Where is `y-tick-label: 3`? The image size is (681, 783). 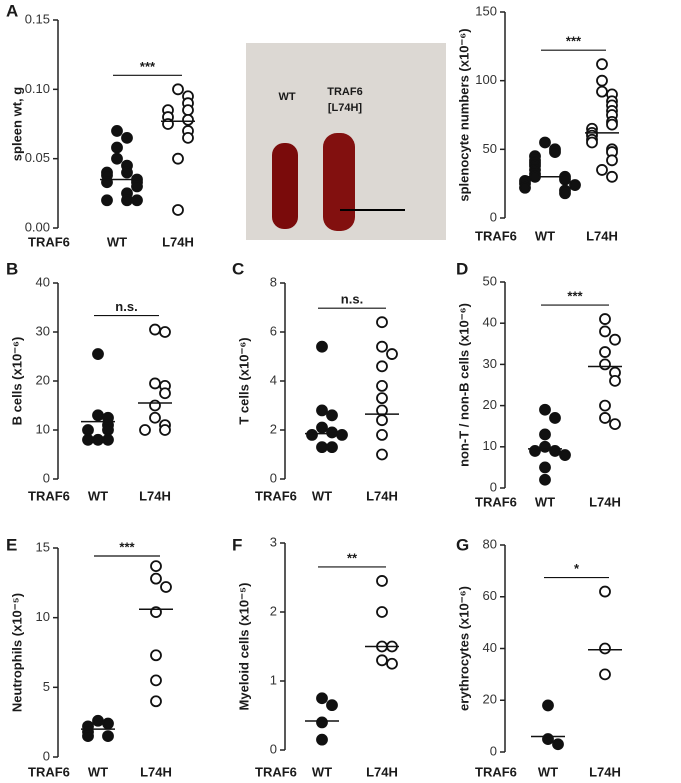
y-tick-label: 3 is located at coordinates (273, 541).